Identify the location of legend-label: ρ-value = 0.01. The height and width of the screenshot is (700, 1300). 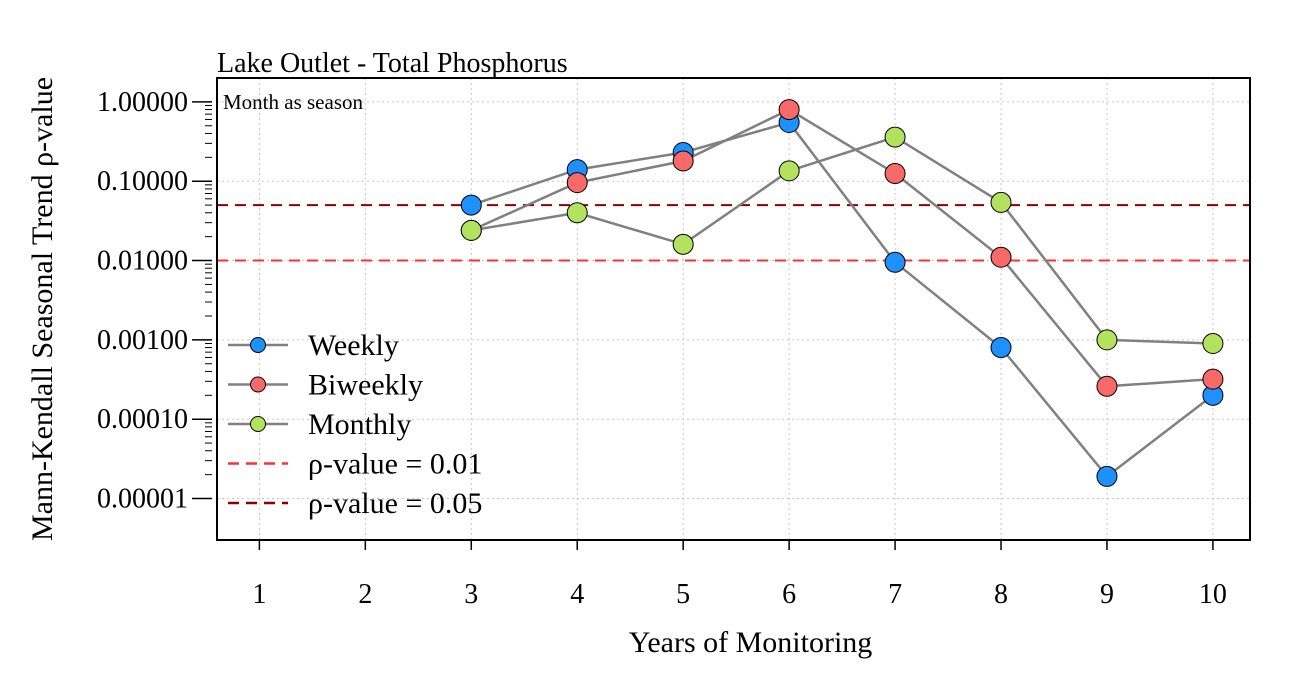
(395, 464).